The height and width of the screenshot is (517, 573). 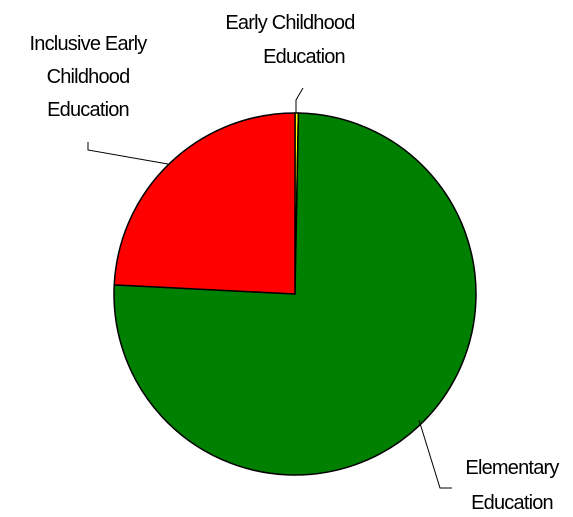 I want to click on slice-label-early-childhood-education-line-1: Early Childhood, so click(x=289, y=23).